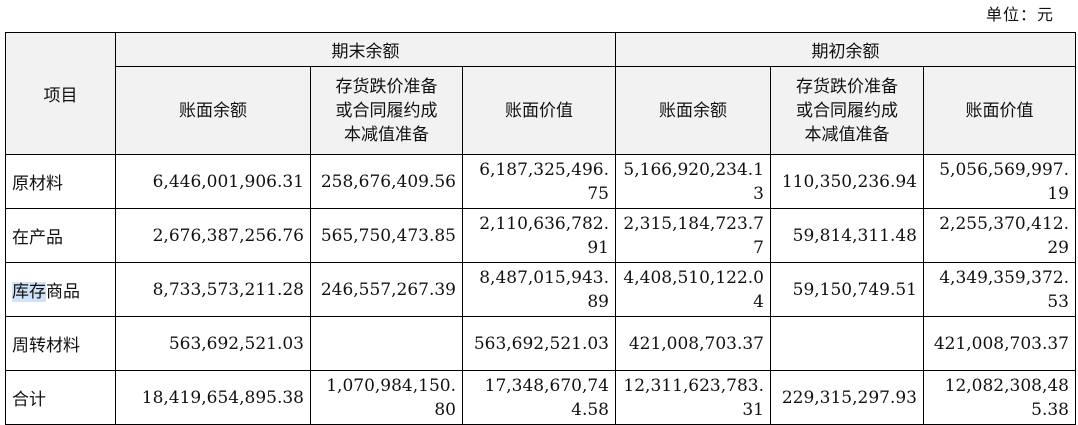  I want to click on cell-begin-value: 421,008,703.37, so click(999, 343).